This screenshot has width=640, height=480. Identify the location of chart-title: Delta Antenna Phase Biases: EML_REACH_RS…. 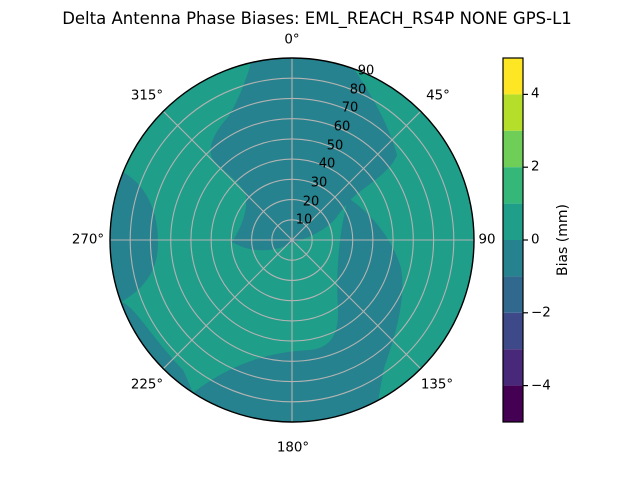
(317, 18).